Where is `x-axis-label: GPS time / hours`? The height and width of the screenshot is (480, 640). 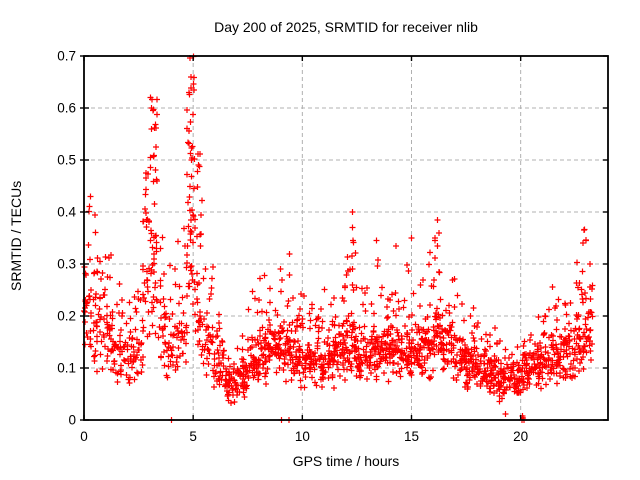
x-axis-label: GPS time / hours is located at coordinates (346, 461).